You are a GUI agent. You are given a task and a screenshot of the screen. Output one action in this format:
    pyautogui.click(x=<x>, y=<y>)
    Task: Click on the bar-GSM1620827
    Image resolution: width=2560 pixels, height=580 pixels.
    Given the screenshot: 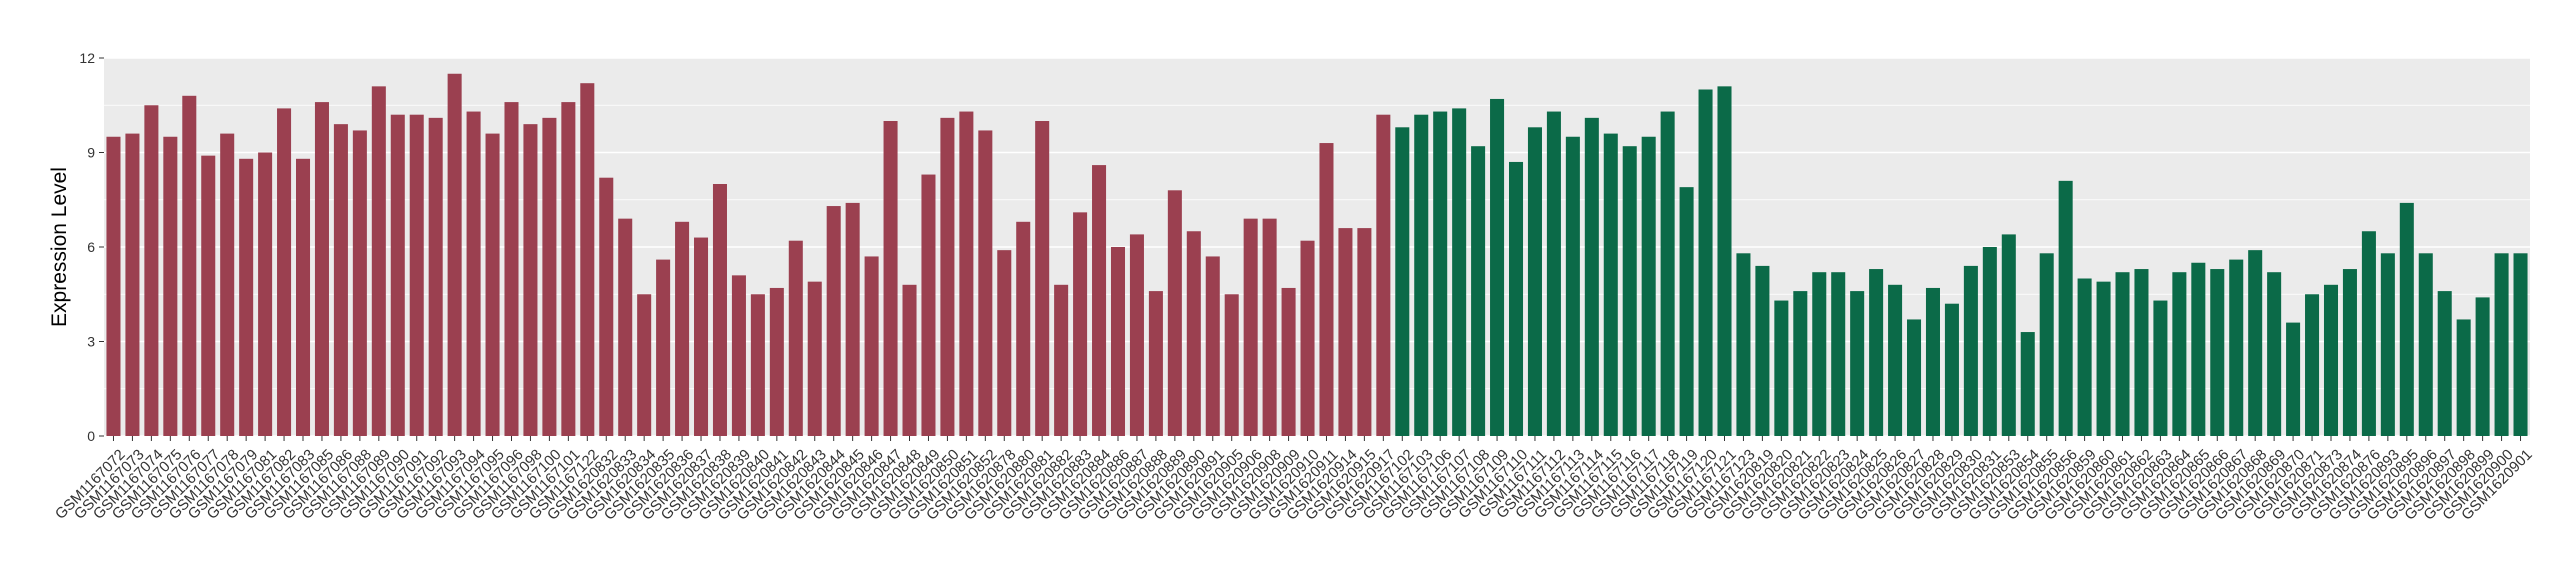 What is the action you would take?
    pyautogui.click(x=1914, y=377)
    